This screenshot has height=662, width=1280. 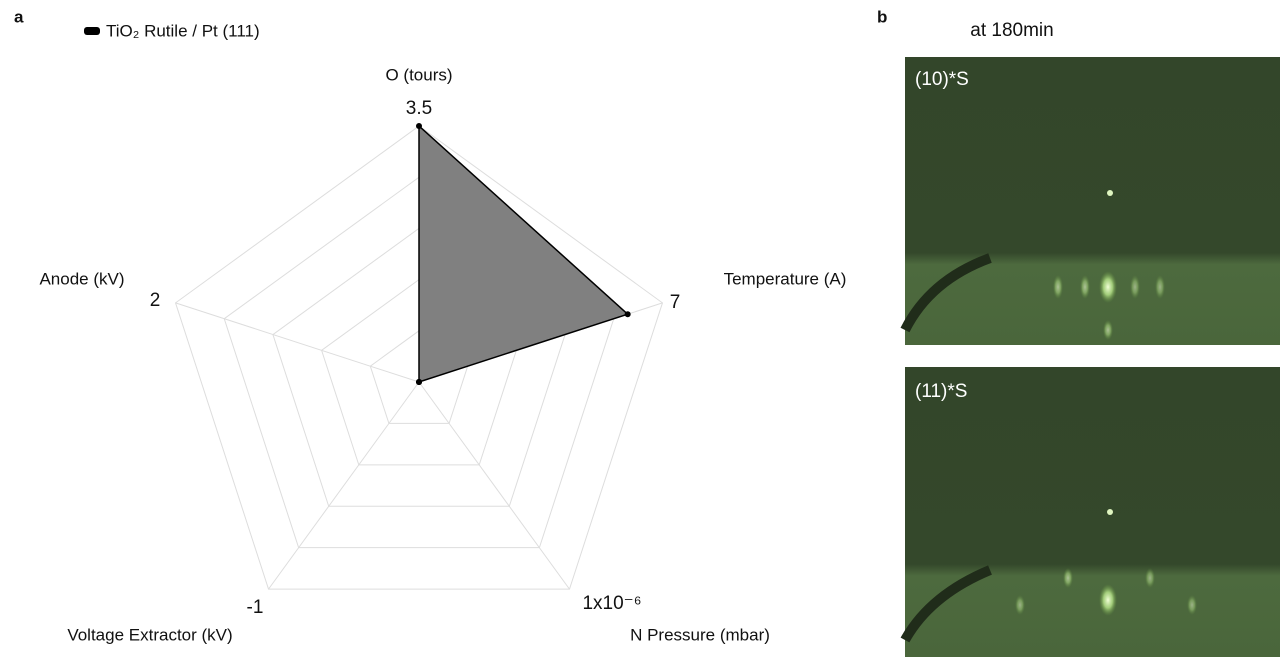 What do you see at coordinates (419, 108) in the screenshot?
I see `axis-max-label: 3.5` at bounding box center [419, 108].